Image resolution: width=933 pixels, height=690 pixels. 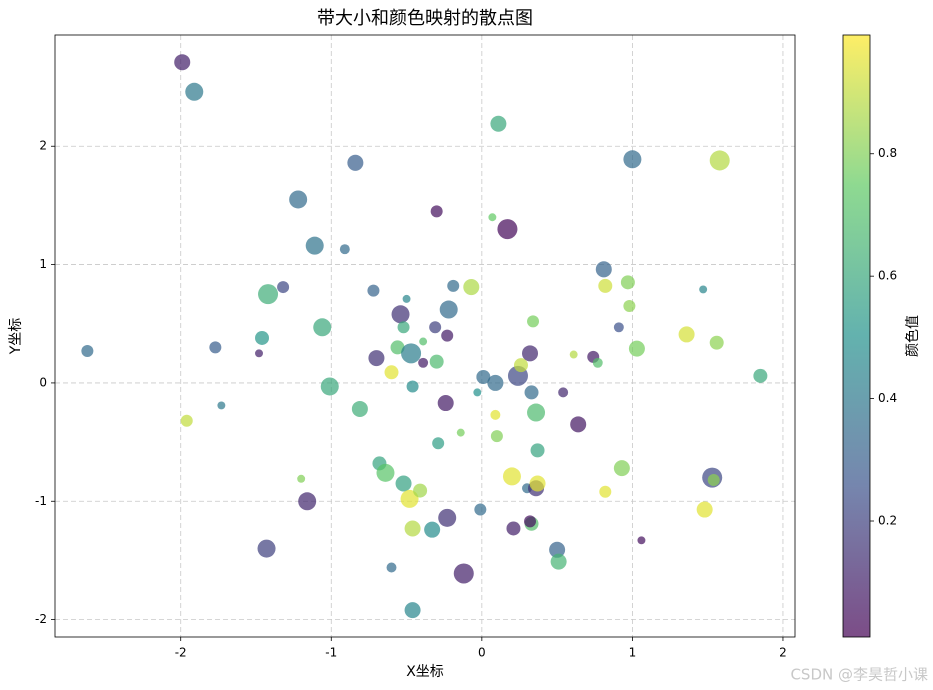 I want to click on watermark: CSDN @李昊哲小课, so click(x=859, y=675).